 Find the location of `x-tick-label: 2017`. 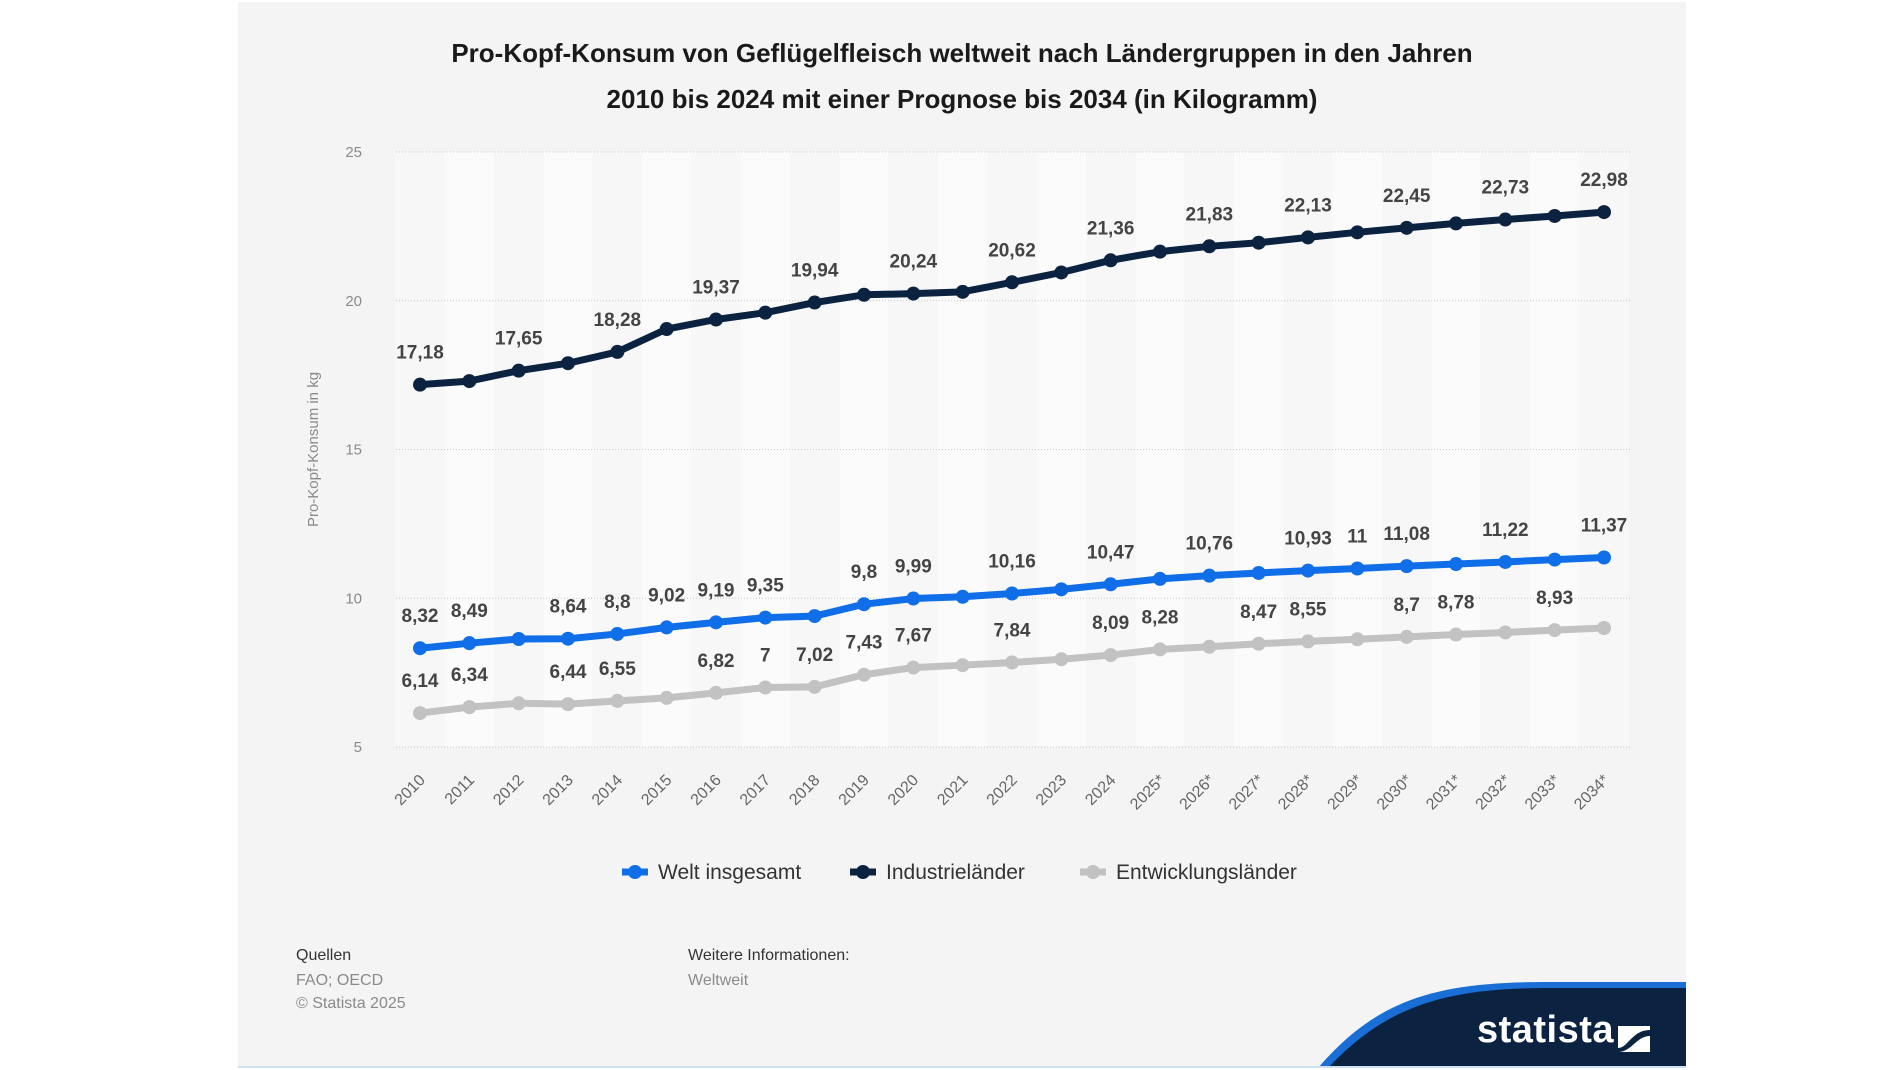

x-tick-label: 2017 is located at coordinates (755, 790).